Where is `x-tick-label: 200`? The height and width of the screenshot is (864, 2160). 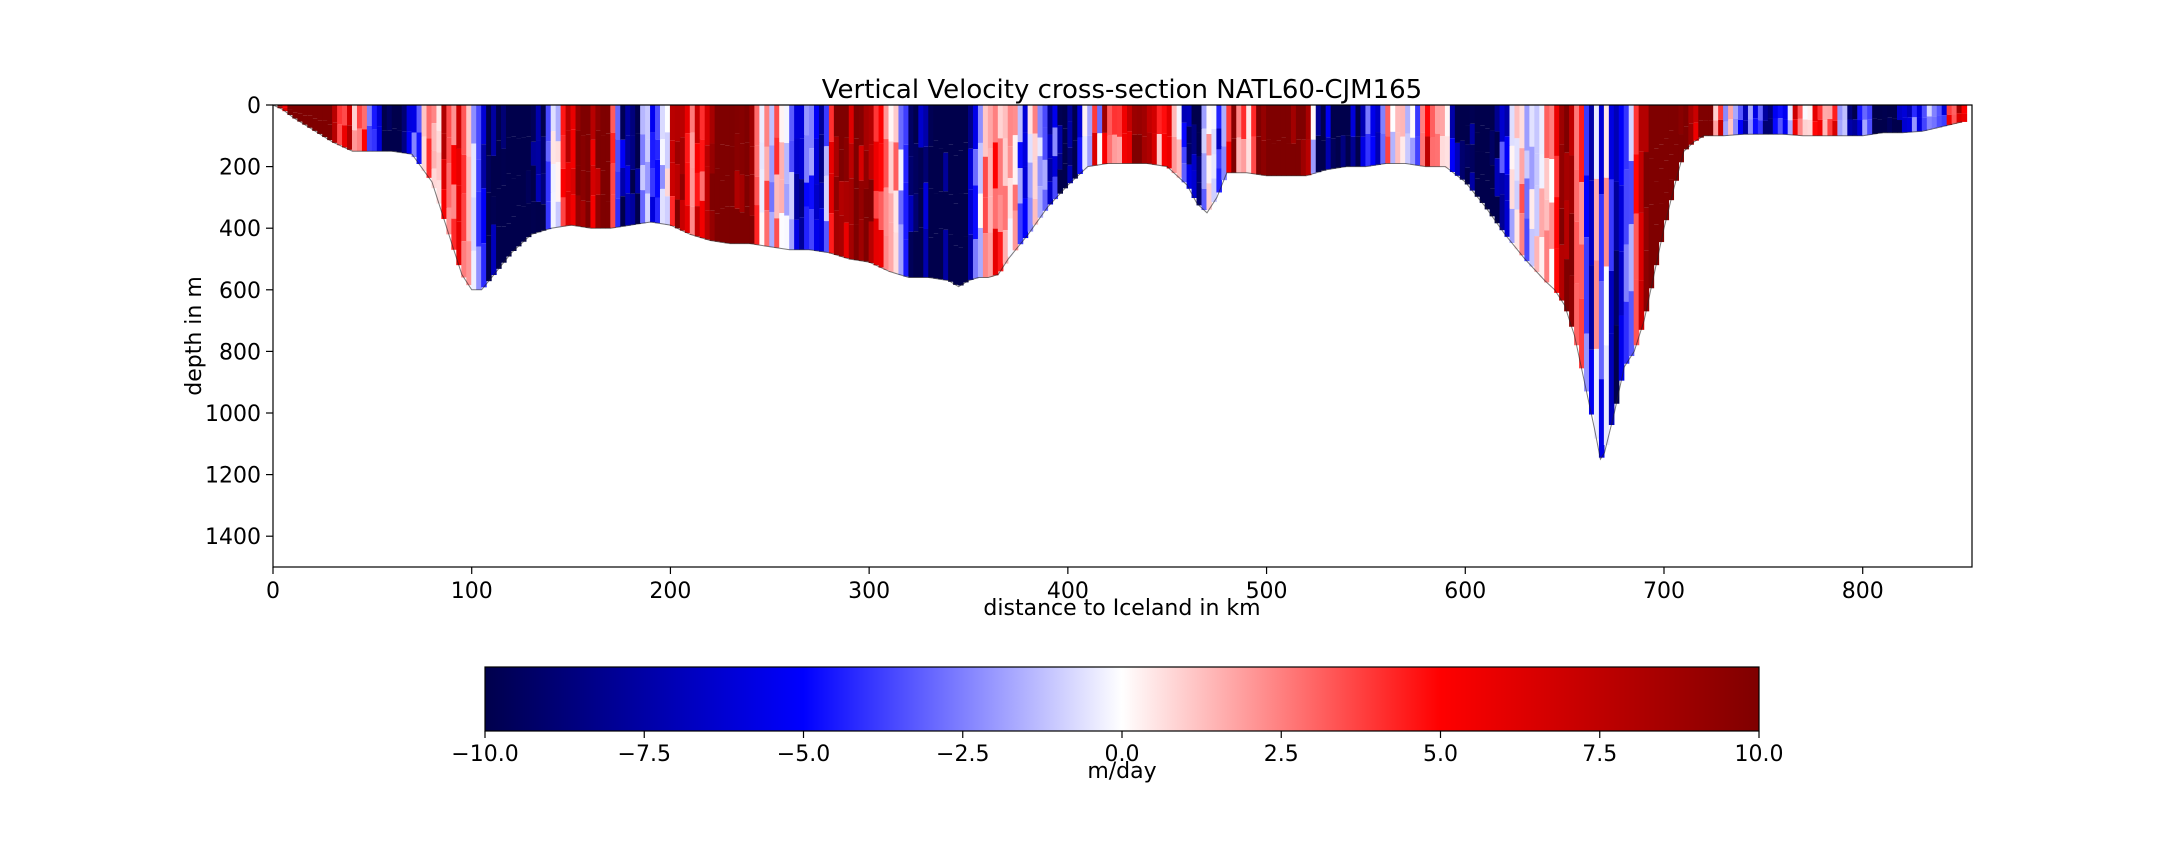 x-tick-label: 200 is located at coordinates (670, 591).